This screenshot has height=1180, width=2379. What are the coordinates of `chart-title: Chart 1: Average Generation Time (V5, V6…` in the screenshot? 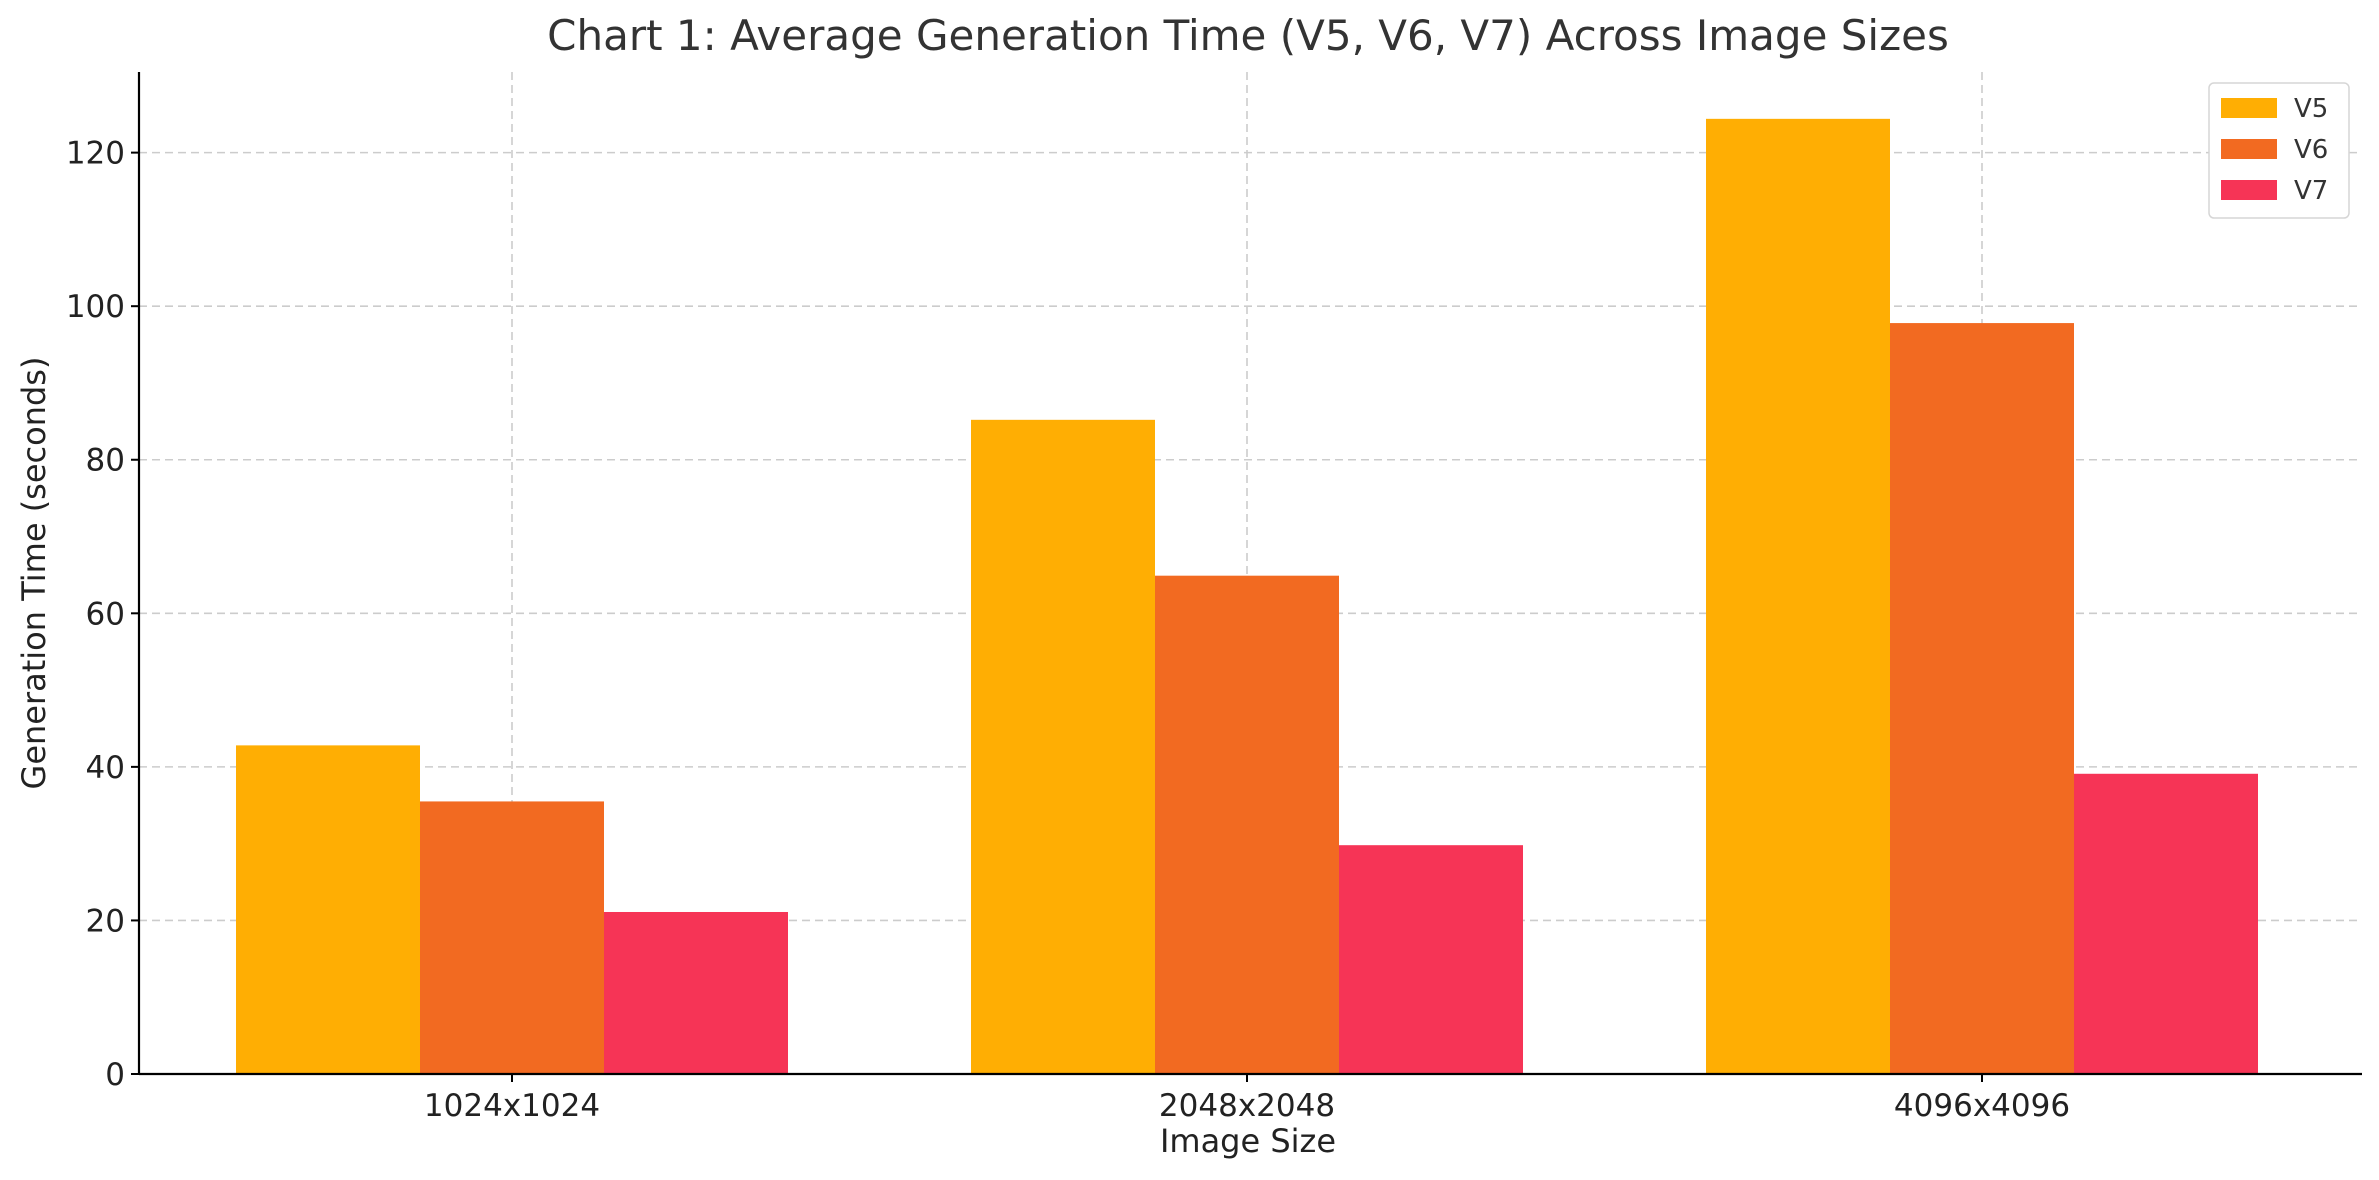 It's located at (1248, 35).